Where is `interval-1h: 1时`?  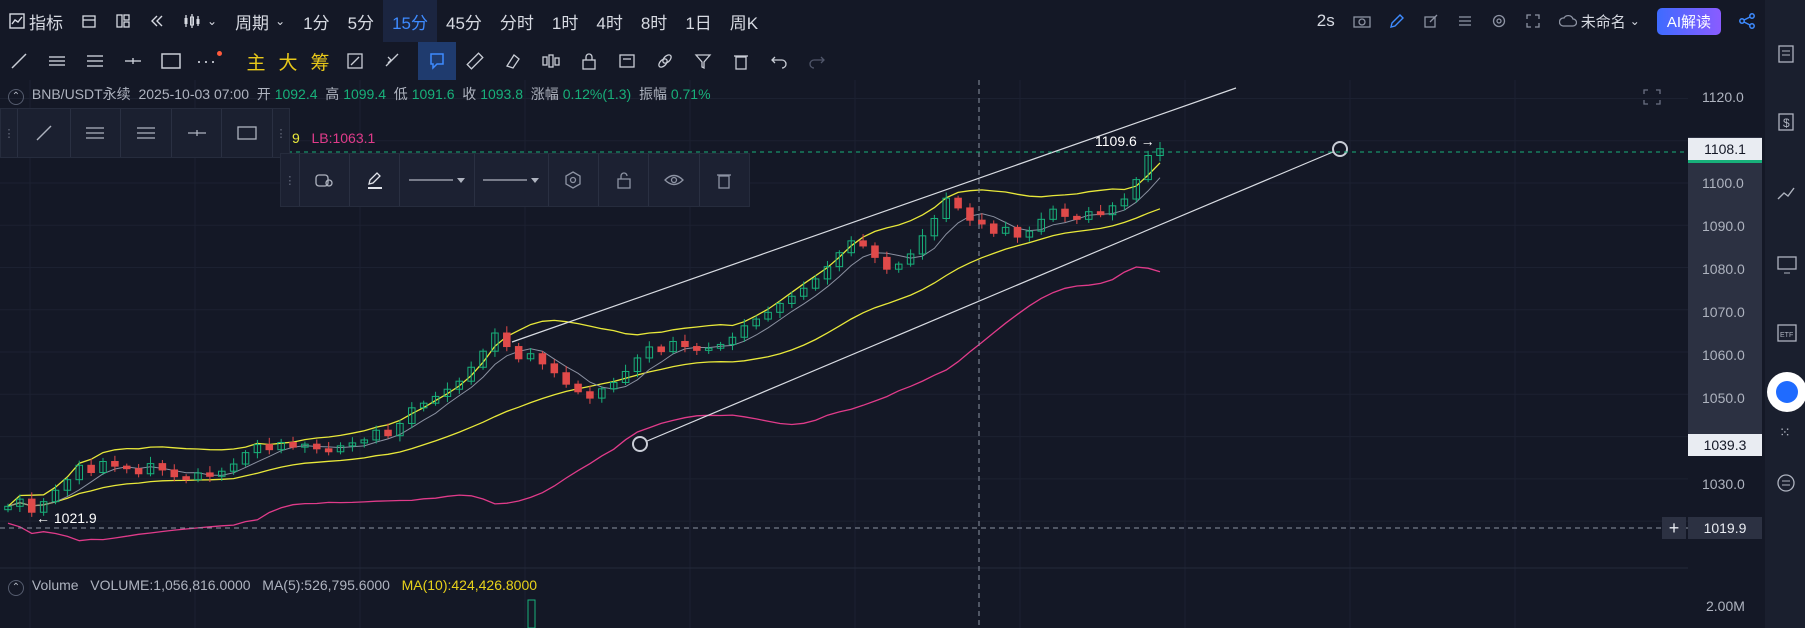
interval-1h: 1时 is located at coordinates (565, 23).